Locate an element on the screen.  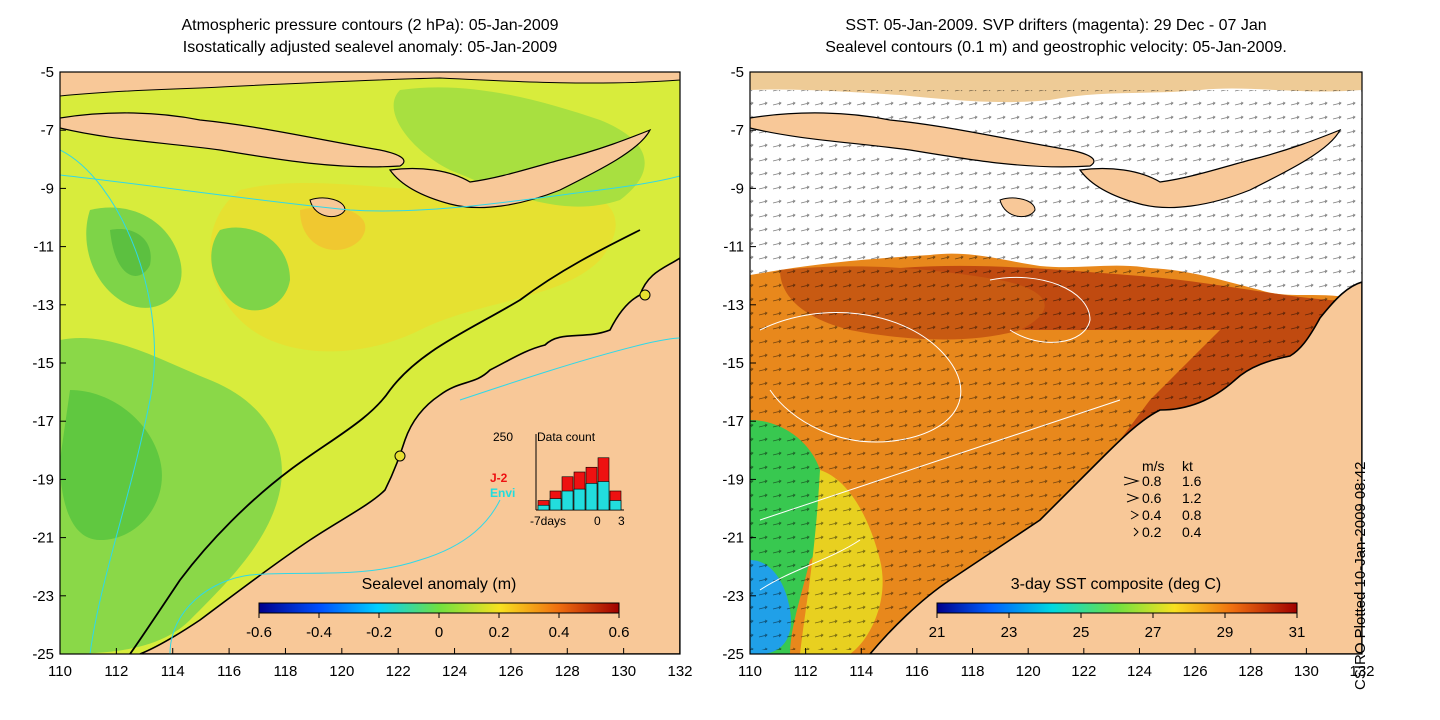
inset-legend-j2: J-2 is located at coordinates (499, 478).